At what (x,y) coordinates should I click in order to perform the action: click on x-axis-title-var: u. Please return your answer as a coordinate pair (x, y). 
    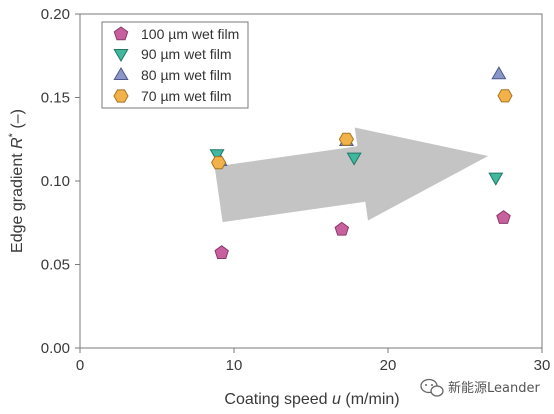
    Looking at the image, I should click on (336, 399).